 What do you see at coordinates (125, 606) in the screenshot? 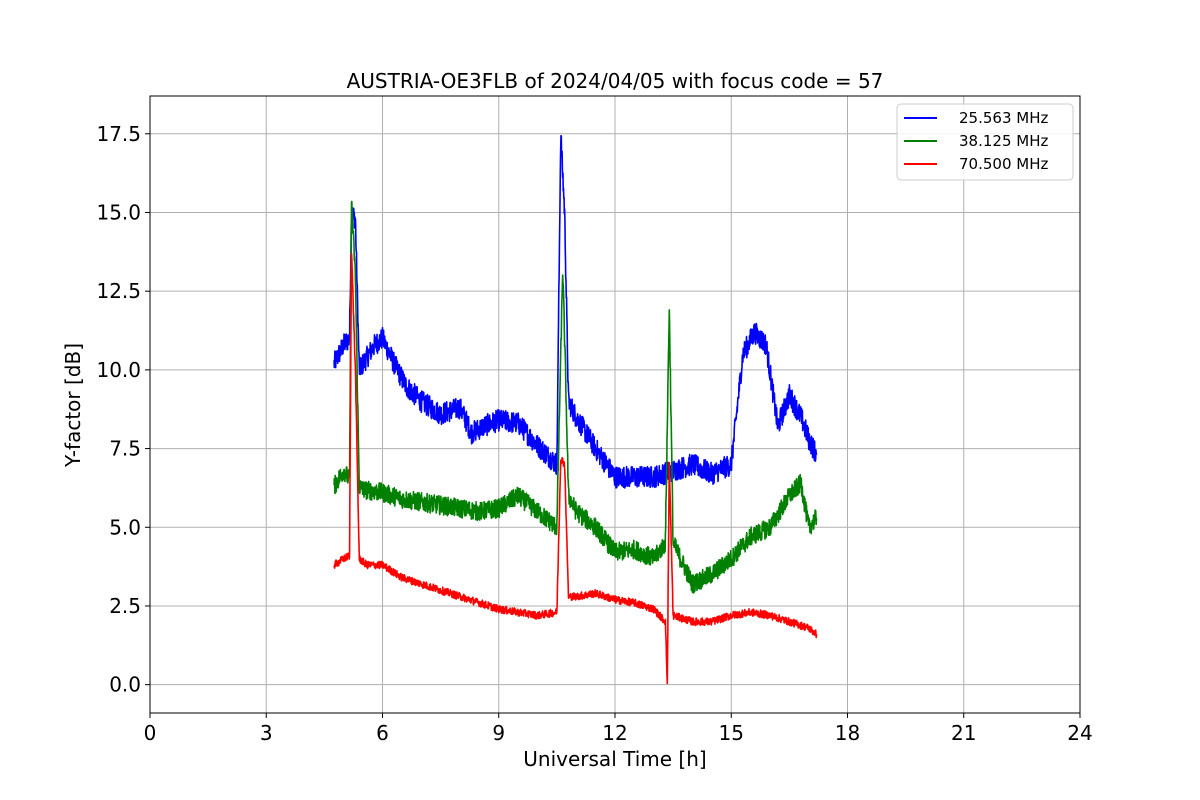
I see `y-tick-label: 2.5` at bounding box center [125, 606].